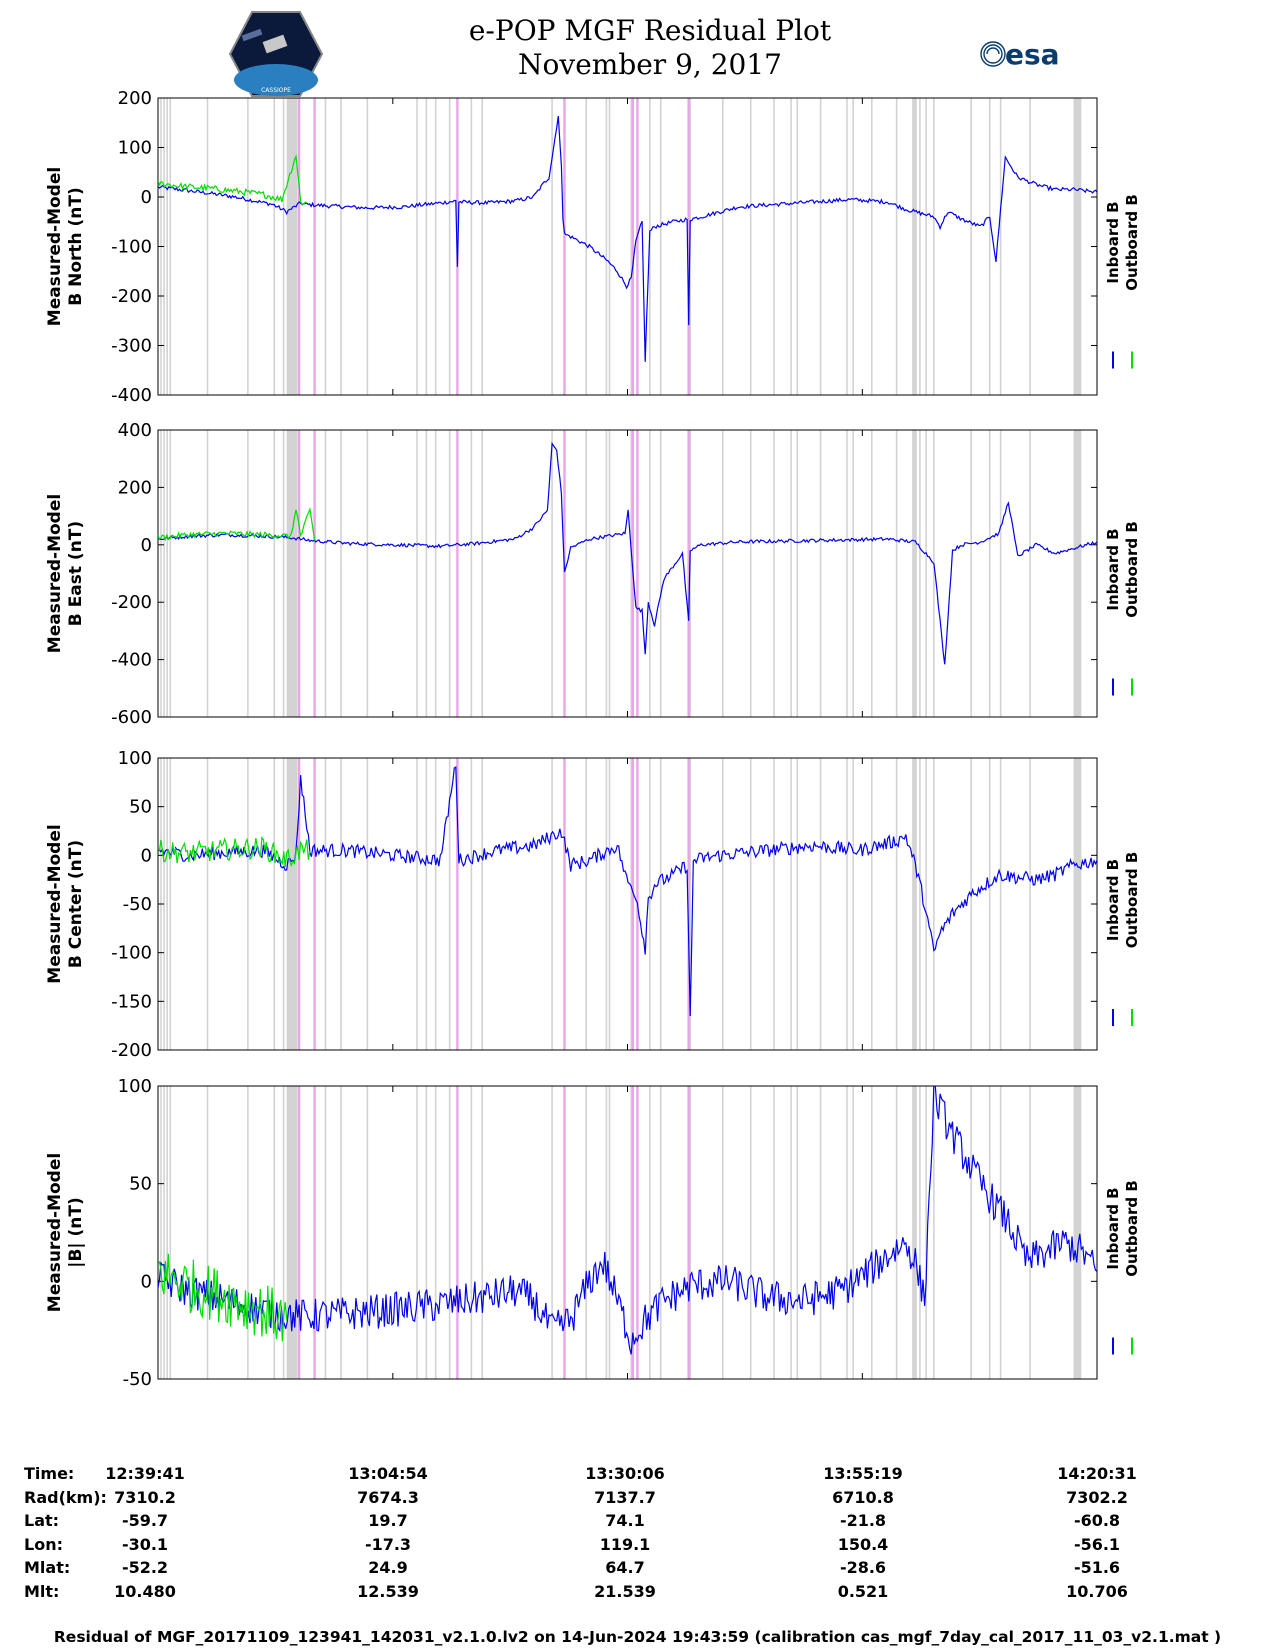  I want to click on y-axis-label: Measured-ModelB East (nT), so click(65, 573).